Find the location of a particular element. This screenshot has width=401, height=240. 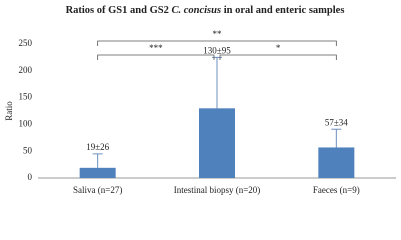

significance-label: ** is located at coordinates (218, 34).